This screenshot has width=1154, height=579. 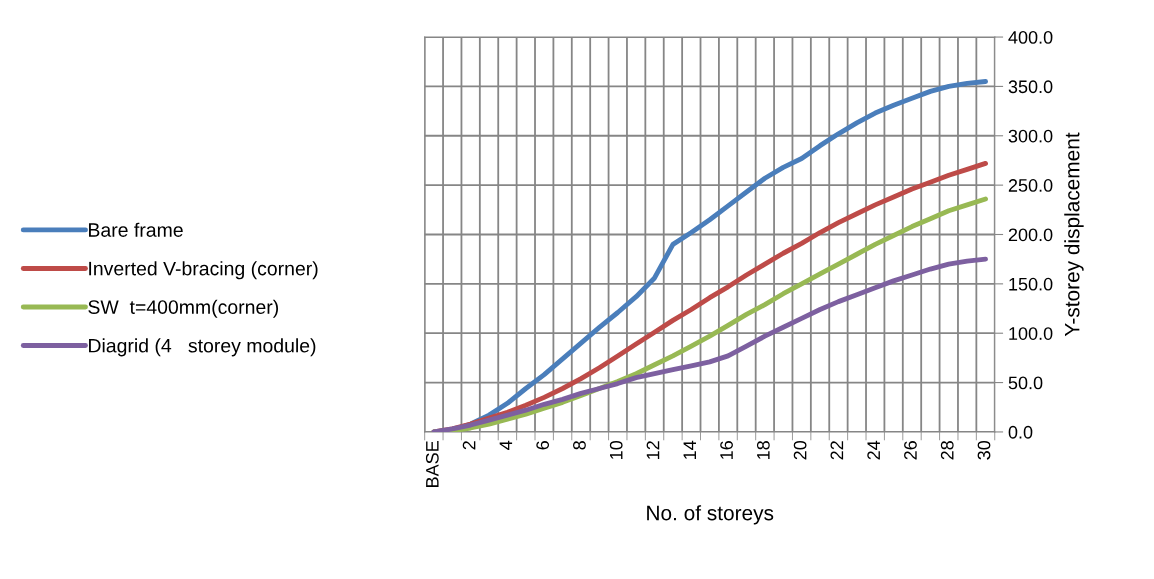 I want to click on x-tick-label: 14, so click(x=689, y=449).